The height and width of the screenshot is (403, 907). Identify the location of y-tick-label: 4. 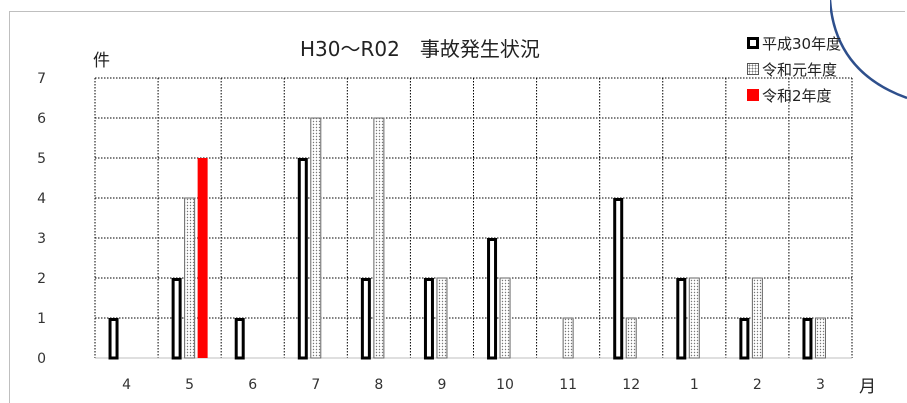
(41, 199).